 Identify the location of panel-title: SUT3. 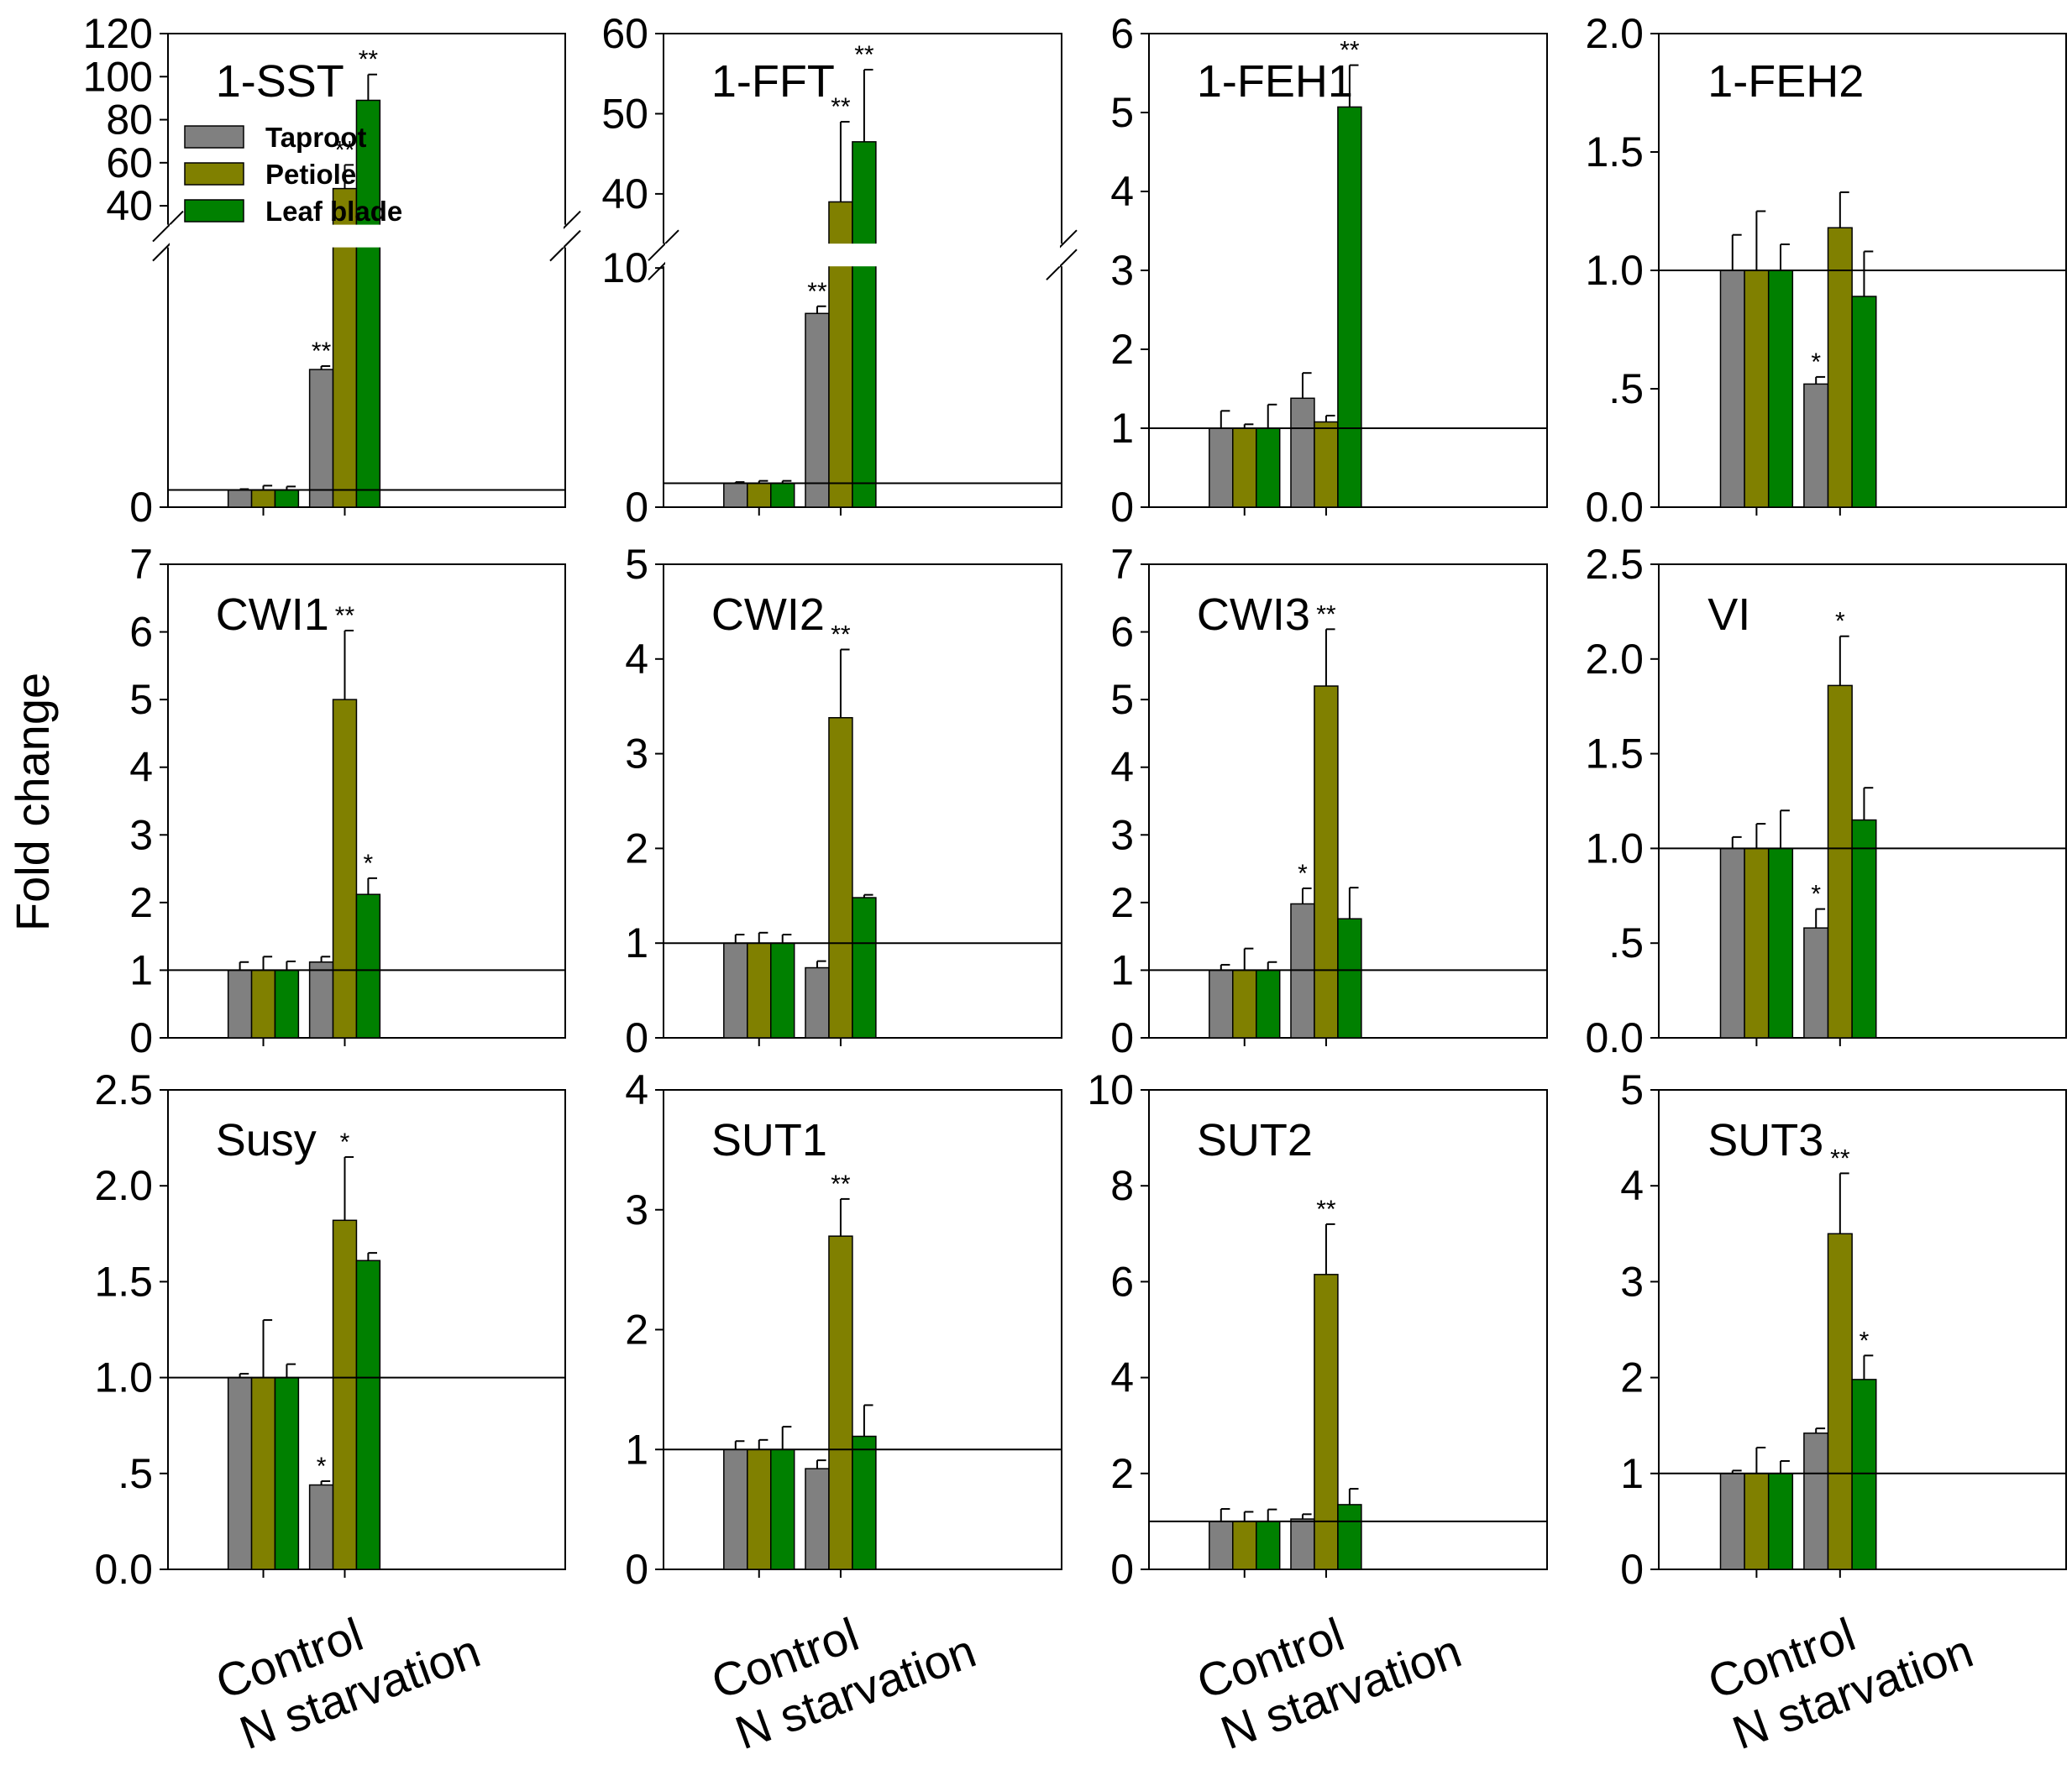
(1765, 1140).